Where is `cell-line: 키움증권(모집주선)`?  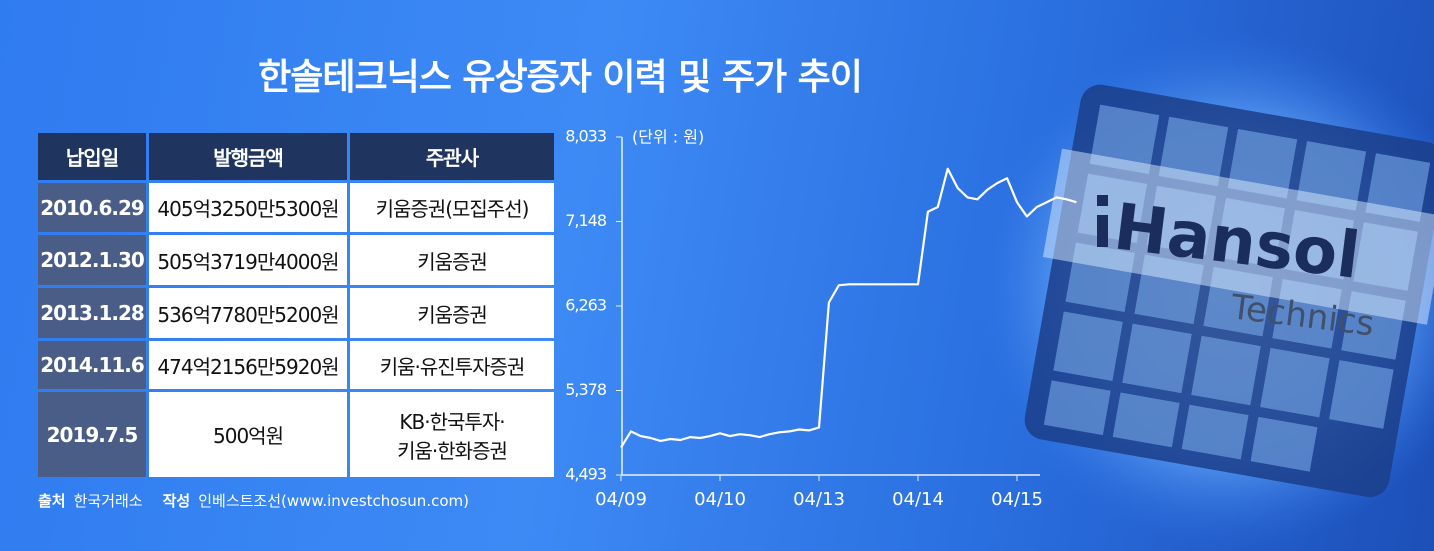 cell-line: 키움증권(모집주선) is located at coordinates (452, 209).